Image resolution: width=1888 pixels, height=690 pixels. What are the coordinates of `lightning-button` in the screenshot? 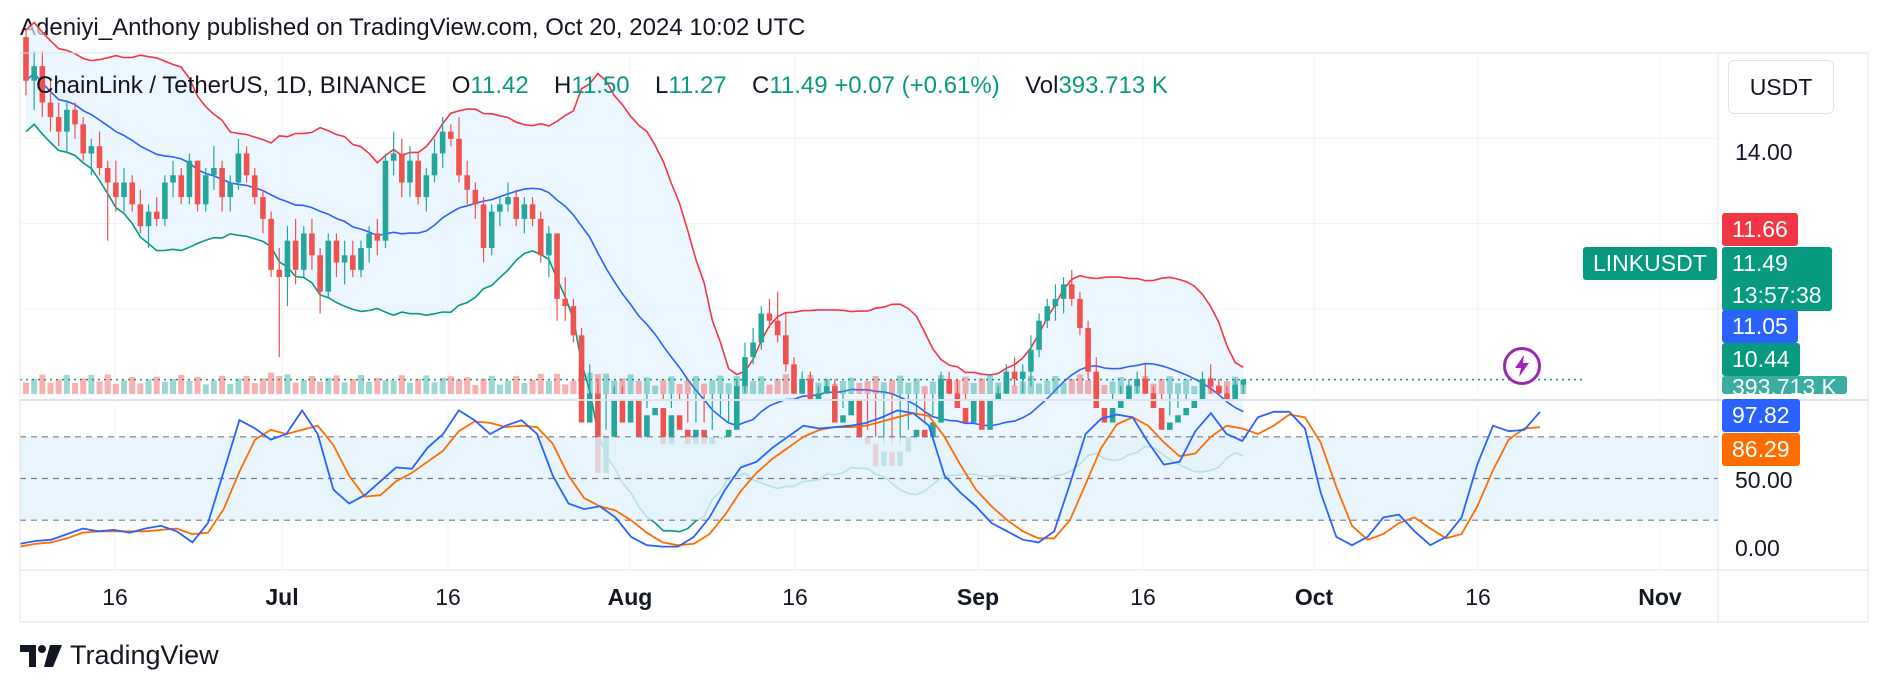 It's located at (1522, 366).